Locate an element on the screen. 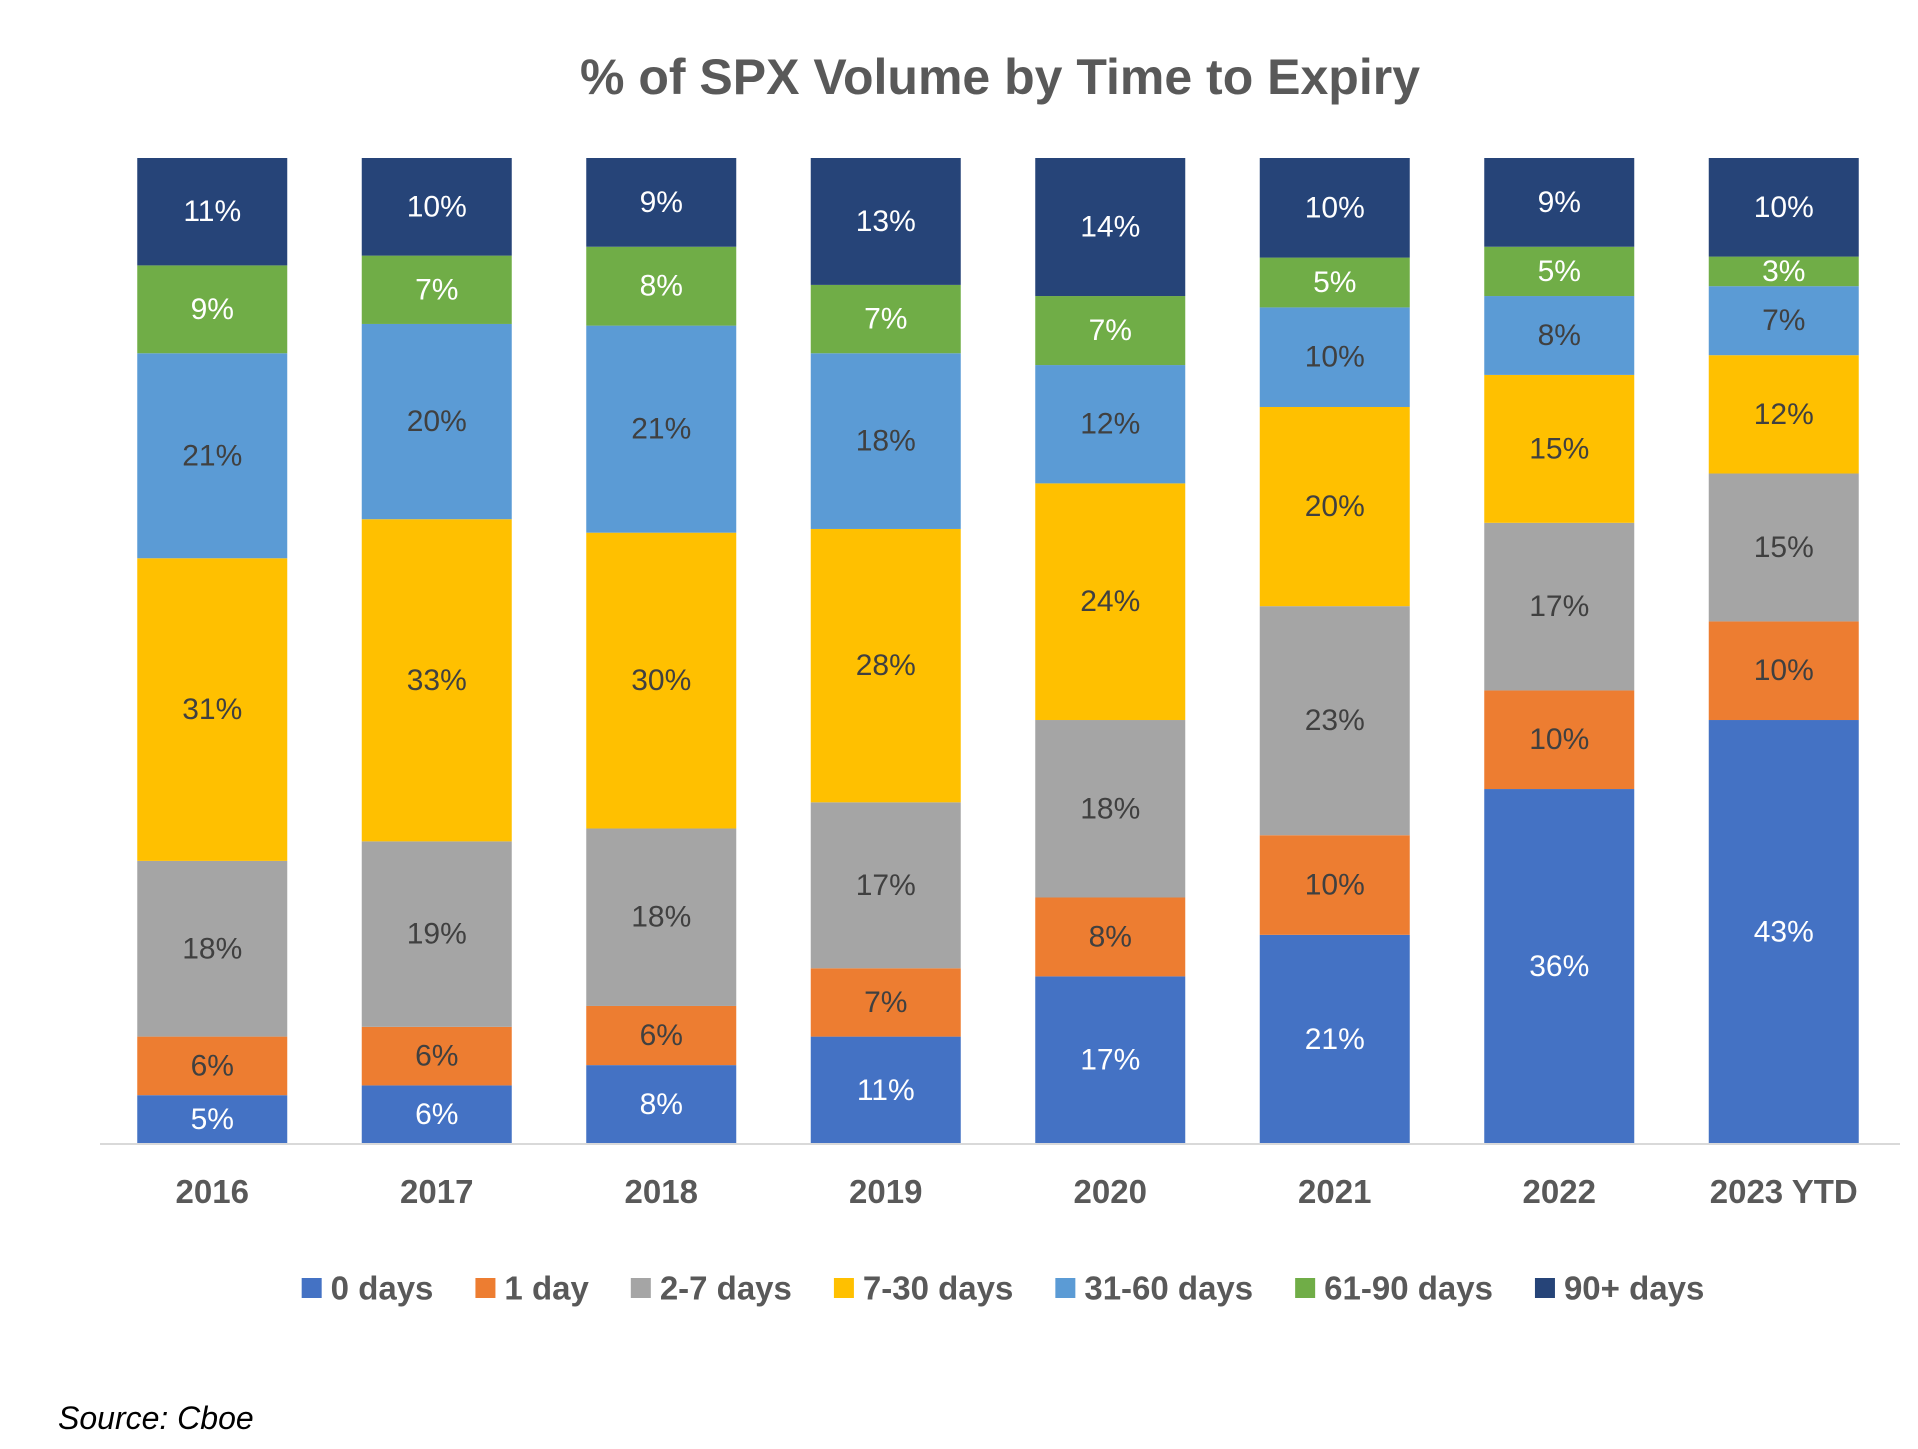 The height and width of the screenshot is (1449, 1918). x-tick-label: 2019 is located at coordinates (885, 1191).